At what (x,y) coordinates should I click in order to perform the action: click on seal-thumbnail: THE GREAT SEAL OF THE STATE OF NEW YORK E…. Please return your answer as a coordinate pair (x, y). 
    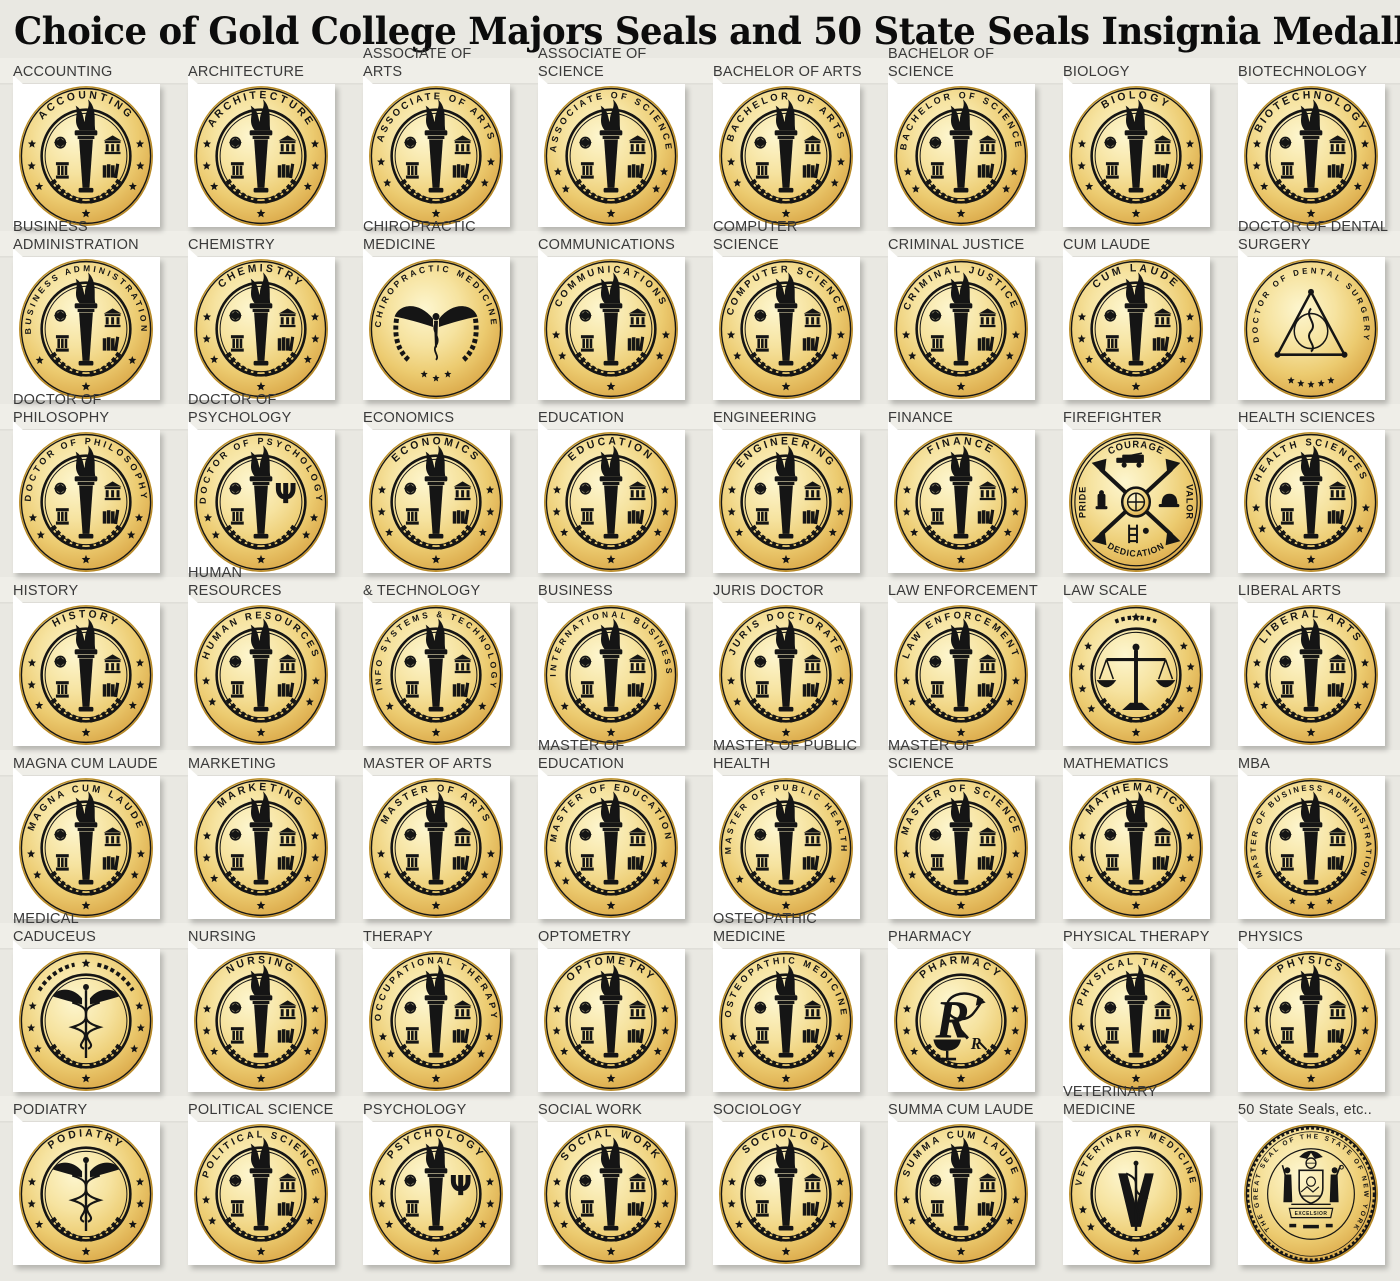
    Looking at the image, I should click on (1311, 1189).